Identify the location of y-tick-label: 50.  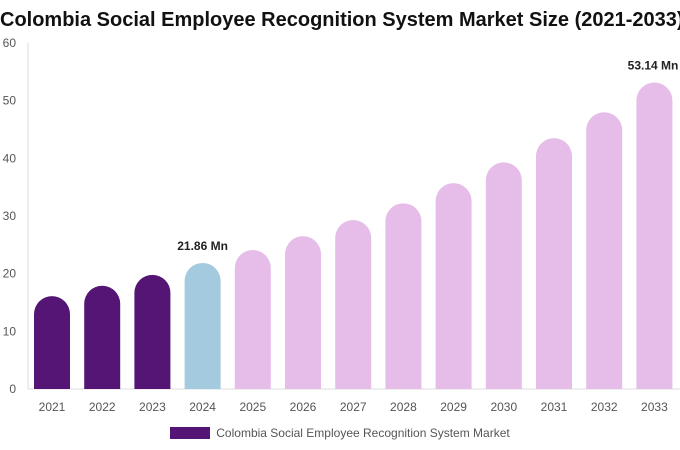
(10, 101).